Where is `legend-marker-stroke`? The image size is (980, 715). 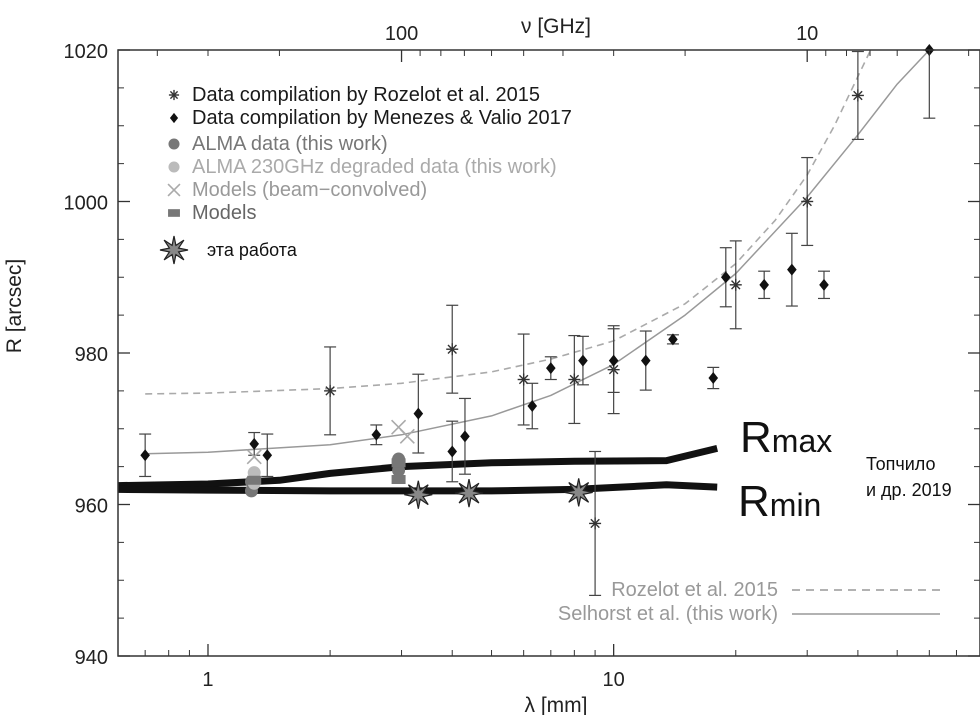 legend-marker-stroke is located at coordinates (174, 190).